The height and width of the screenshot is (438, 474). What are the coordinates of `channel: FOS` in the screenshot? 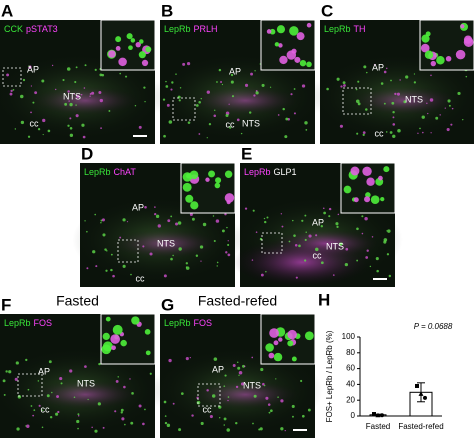 It's located at (203, 323).